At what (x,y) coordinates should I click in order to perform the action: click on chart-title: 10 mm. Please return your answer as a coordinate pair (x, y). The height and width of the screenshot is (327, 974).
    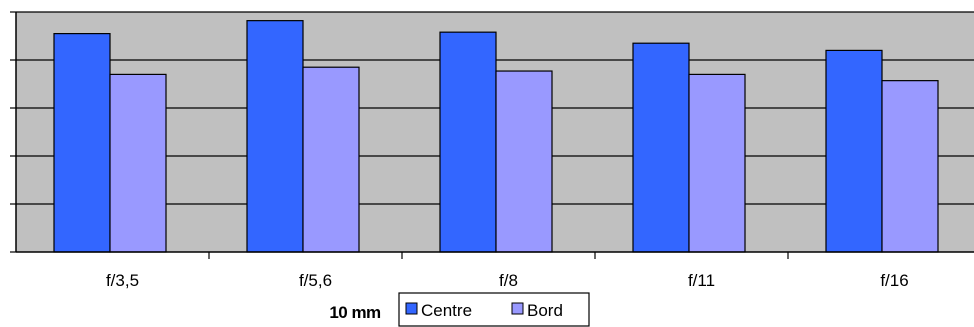
    Looking at the image, I should click on (355, 312).